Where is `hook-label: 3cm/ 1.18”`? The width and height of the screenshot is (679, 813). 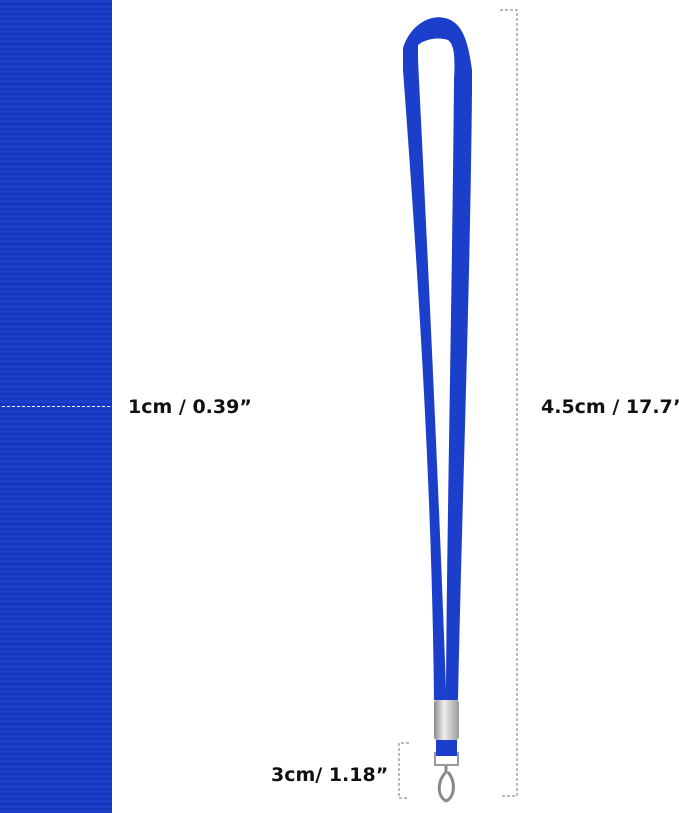
hook-label: 3cm/ 1.18” is located at coordinates (330, 775).